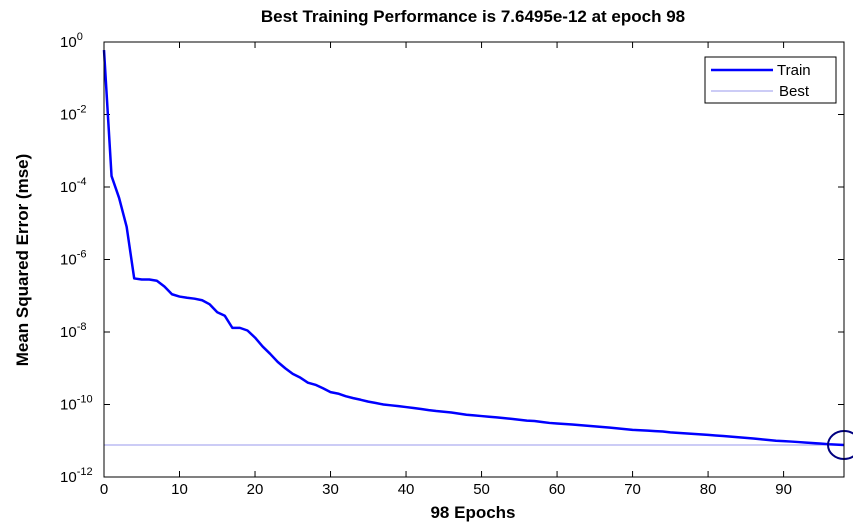 The width and height of the screenshot is (853, 524). I want to click on x-tick-label: 80, so click(708, 489).